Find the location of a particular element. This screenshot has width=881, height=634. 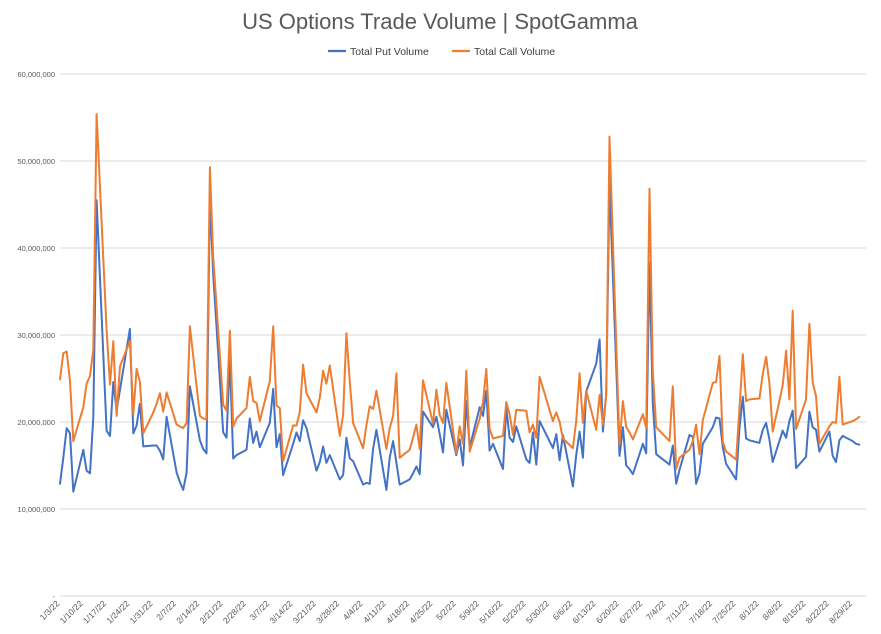

legend: Total Put Volume Total Call Volume is located at coordinates (441, 52).